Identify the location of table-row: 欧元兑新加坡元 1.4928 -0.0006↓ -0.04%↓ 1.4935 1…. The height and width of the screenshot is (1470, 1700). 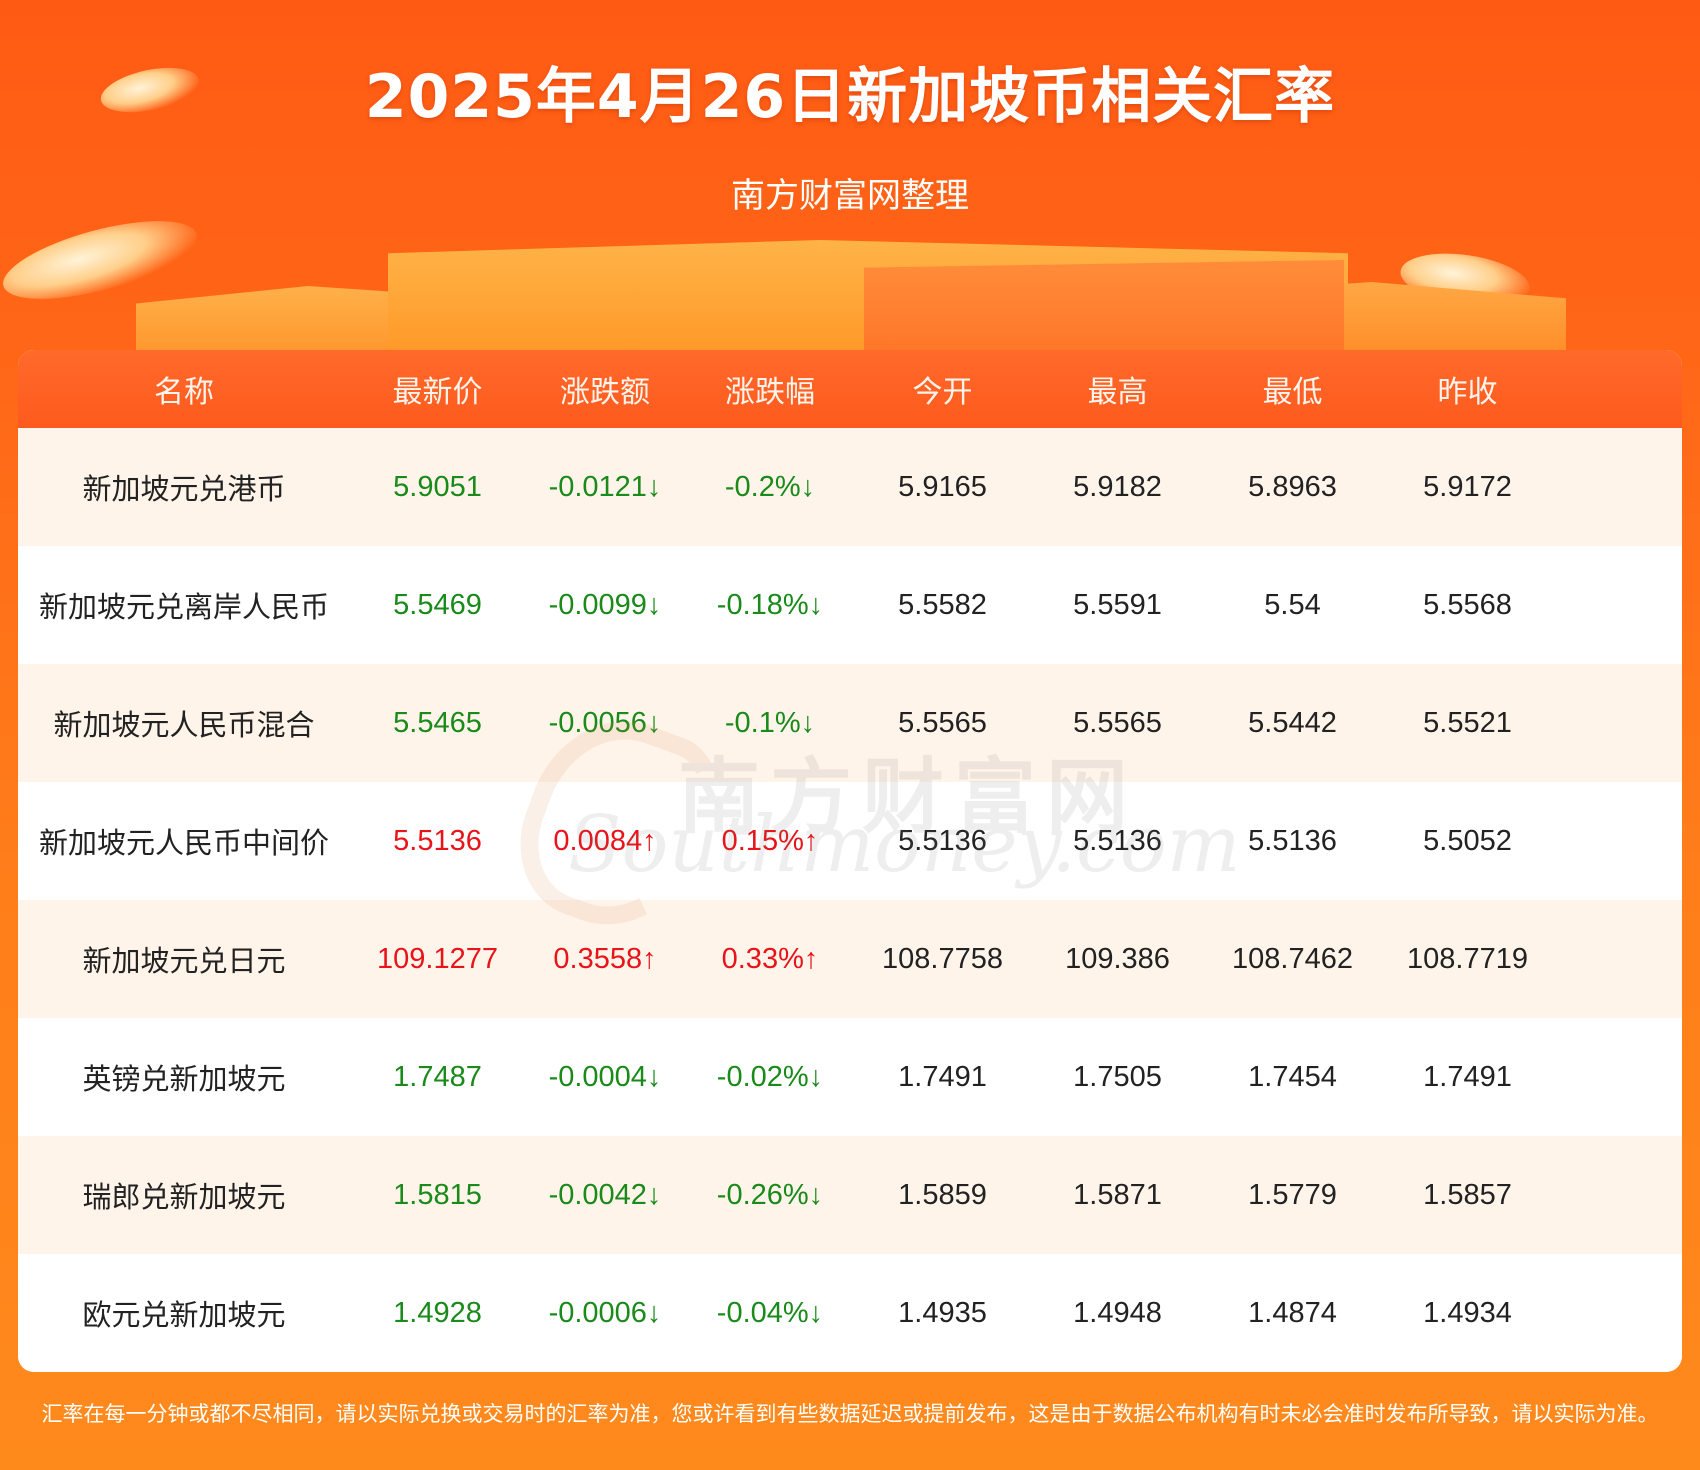
(850, 1313).